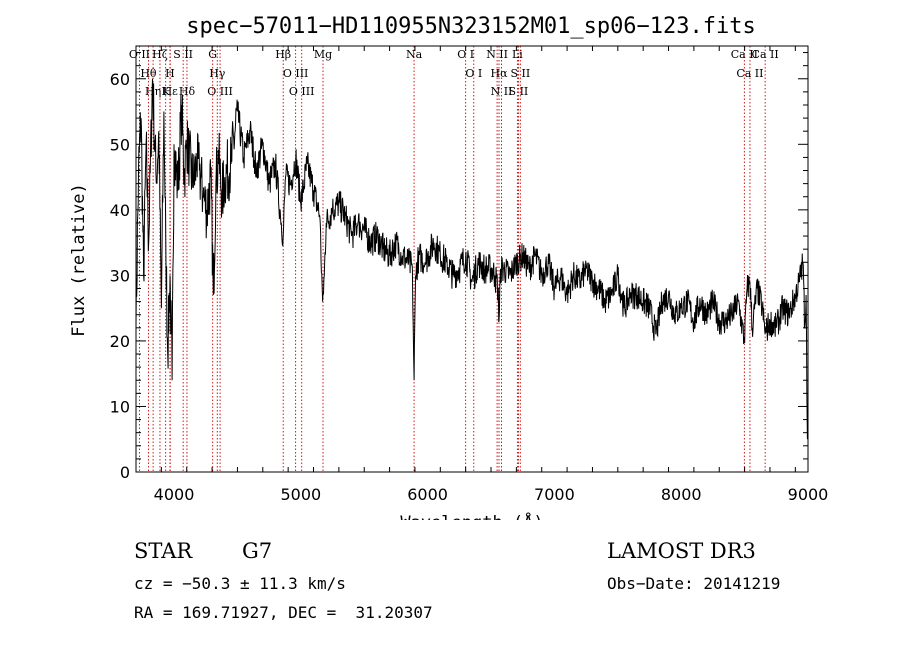  What do you see at coordinates (217, 73) in the screenshot?
I see `line-label: Hγ` at bounding box center [217, 73].